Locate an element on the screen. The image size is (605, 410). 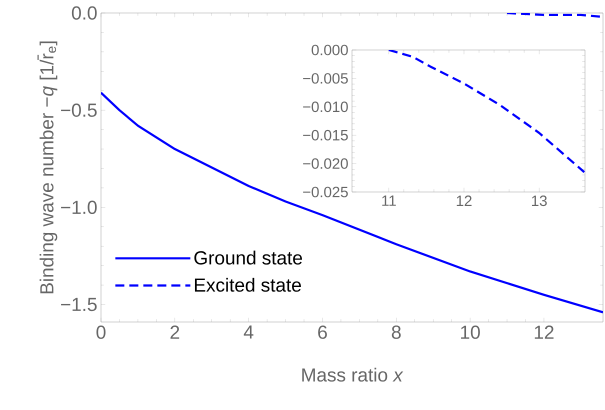
x-tick-label: 8 is located at coordinates (396, 332).